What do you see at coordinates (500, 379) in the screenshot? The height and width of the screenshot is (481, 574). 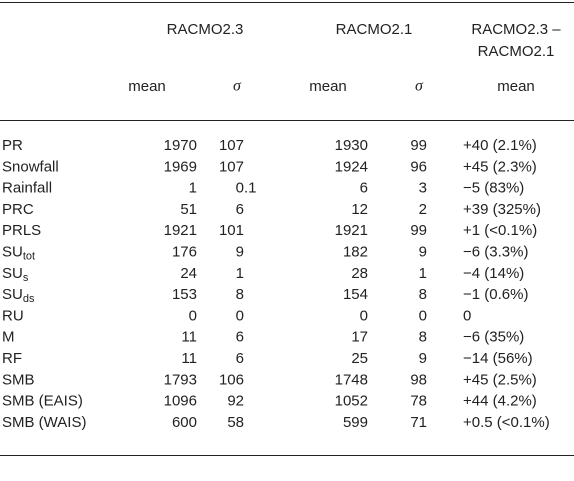 I see `cell: +45 (2.5%)` at bounding box center [500, 379].